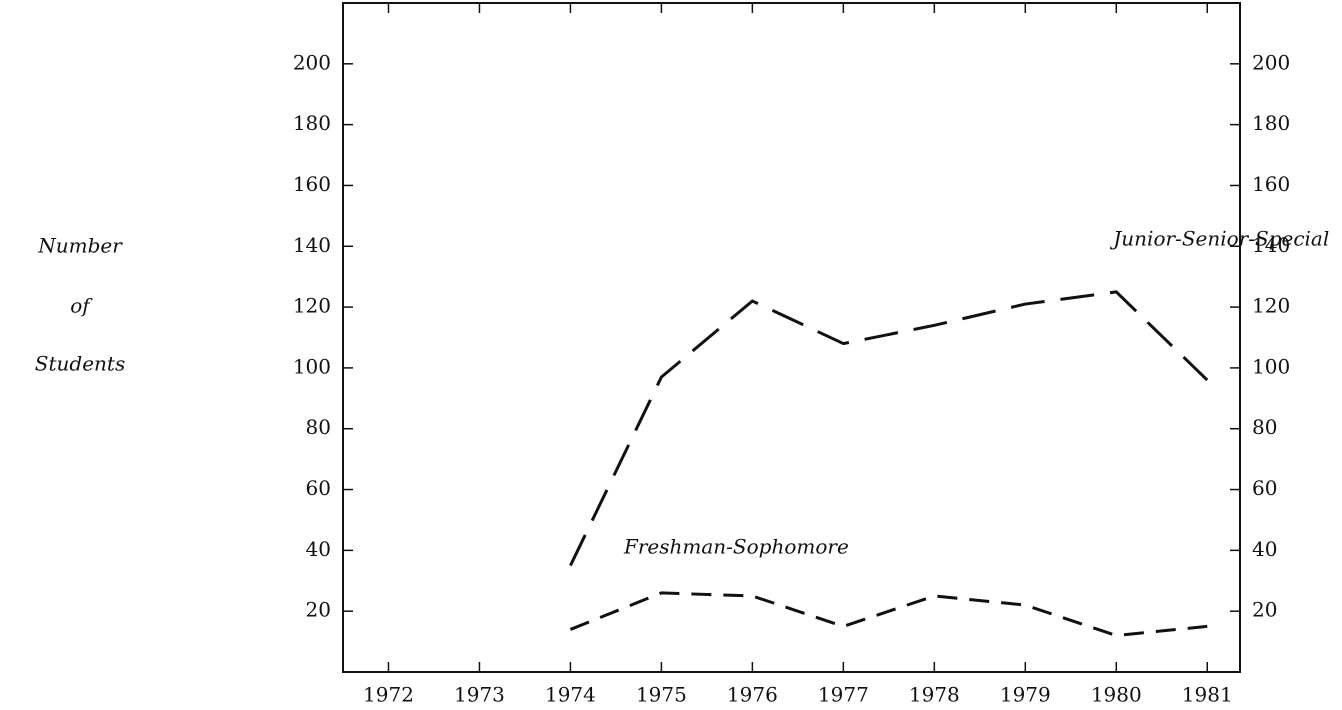 Image resolution: width=1342 pixels, height=710 pixels. Describe the element at coordinates (1264, 610) in the screenshot. I see `y2-tick-label: 20` at that location.